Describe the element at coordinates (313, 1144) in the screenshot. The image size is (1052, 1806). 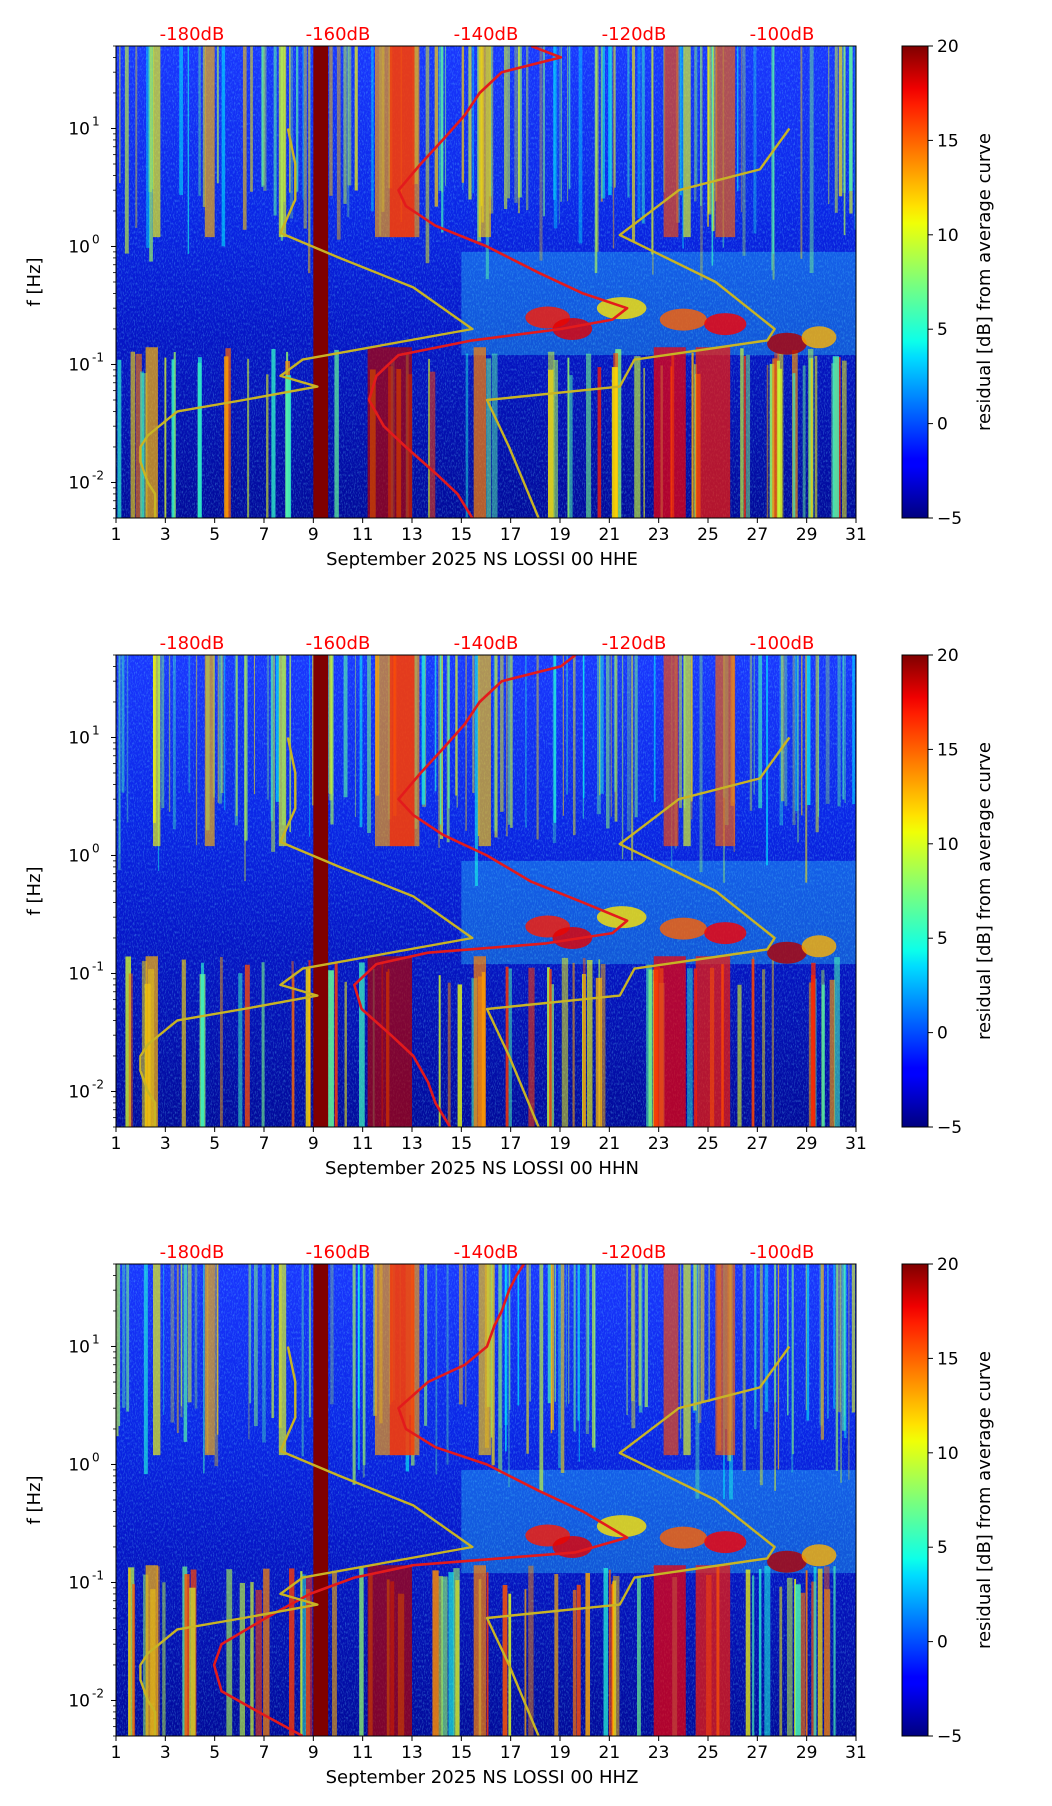
I see `x-tick-label: 9` at that location.